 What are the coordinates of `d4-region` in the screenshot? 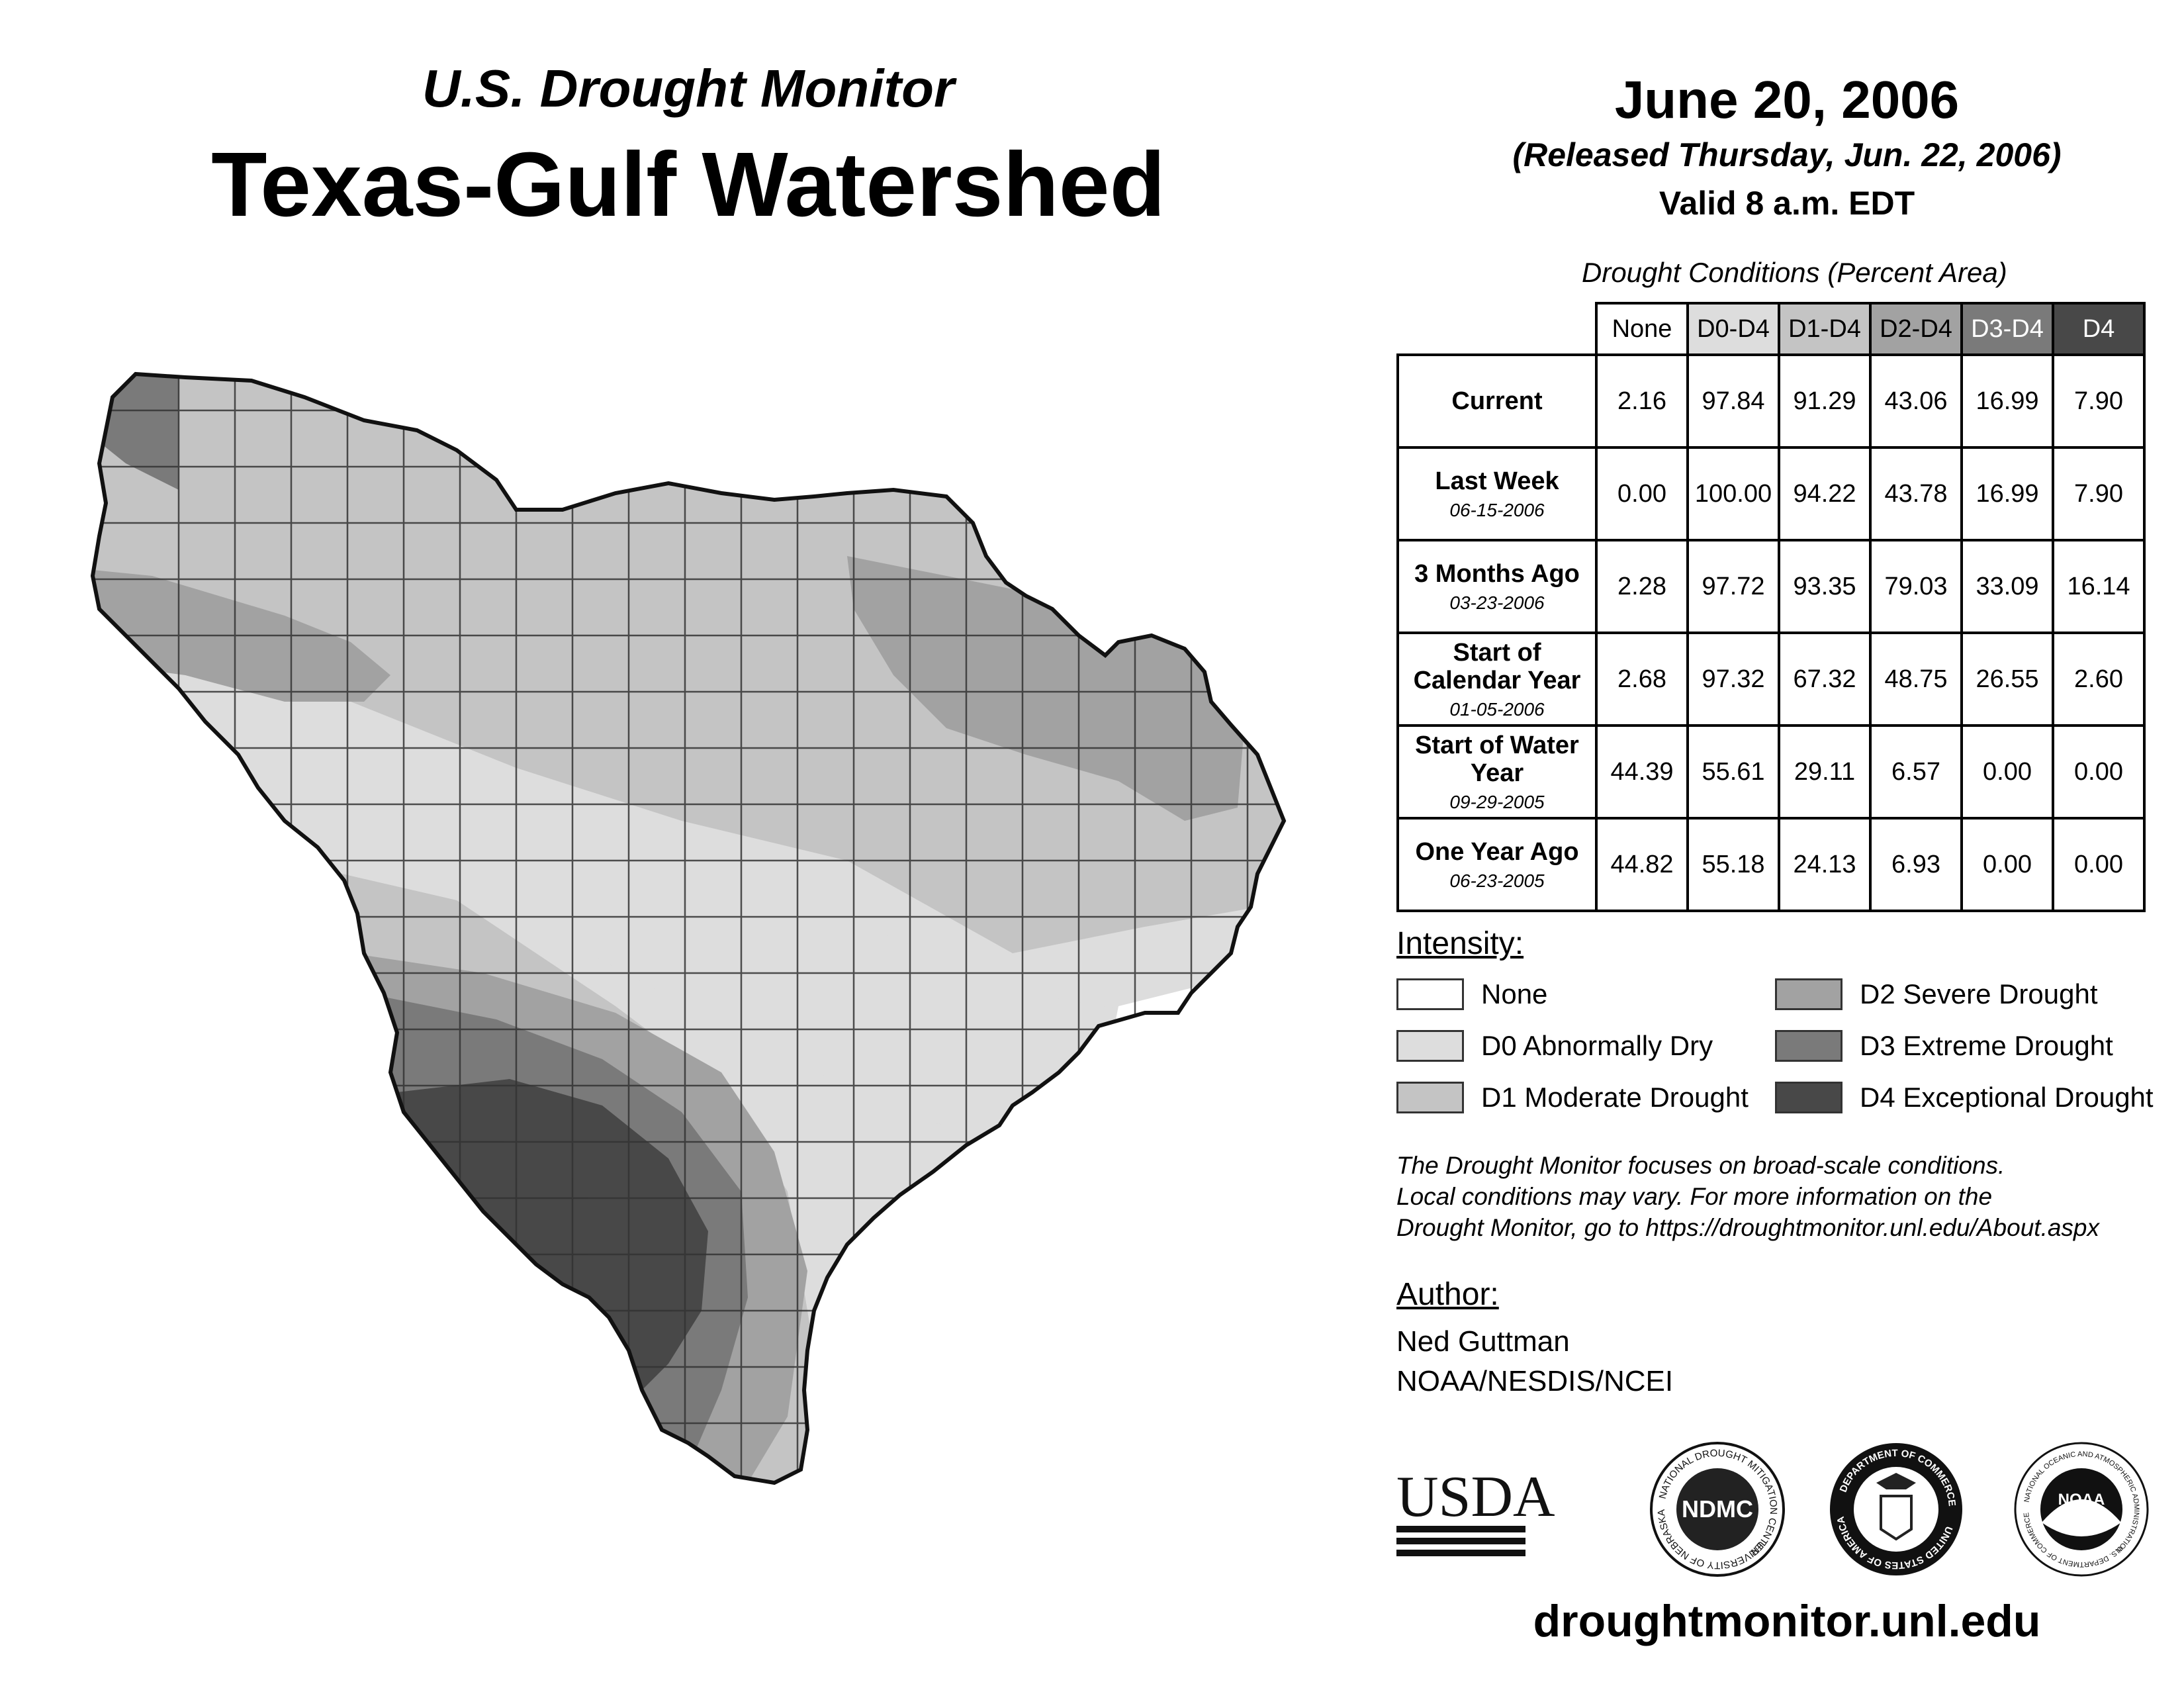 It's located at (552, 1241).